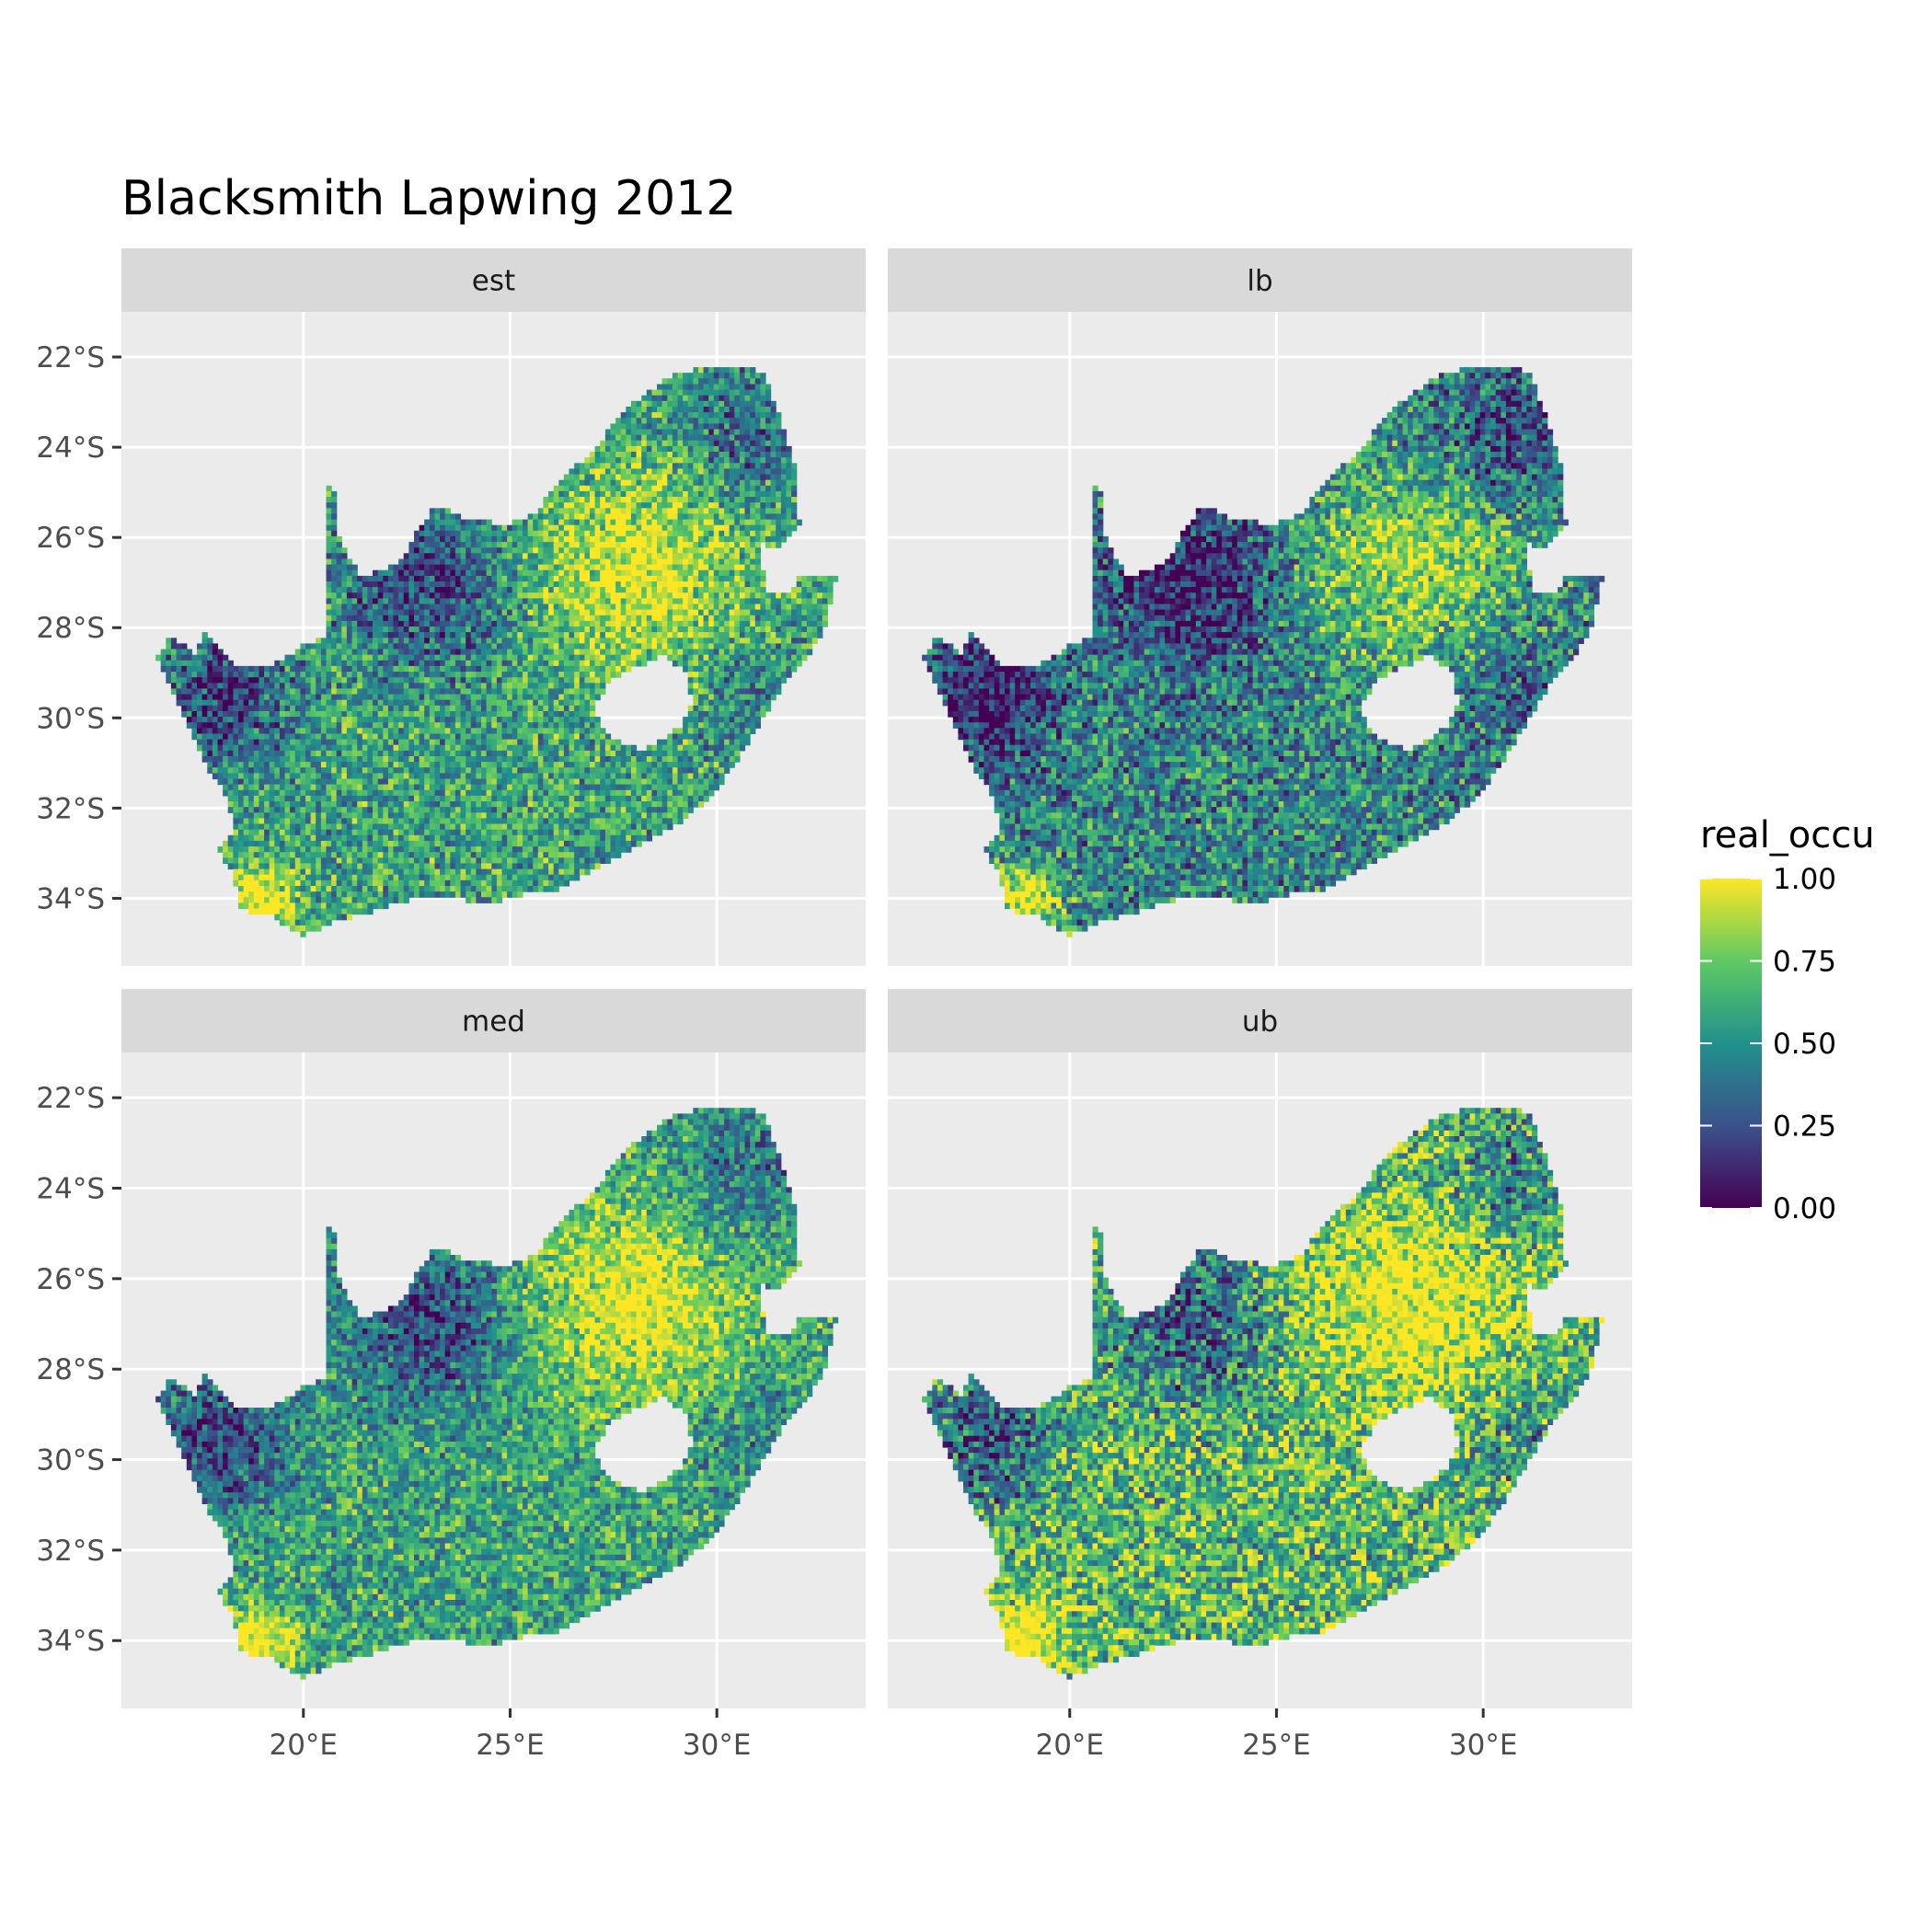  What do you see at coordinates (493, 1022) in the screenshot?
I see `facet-strip-label: med` at bounding box center [493, 1022].